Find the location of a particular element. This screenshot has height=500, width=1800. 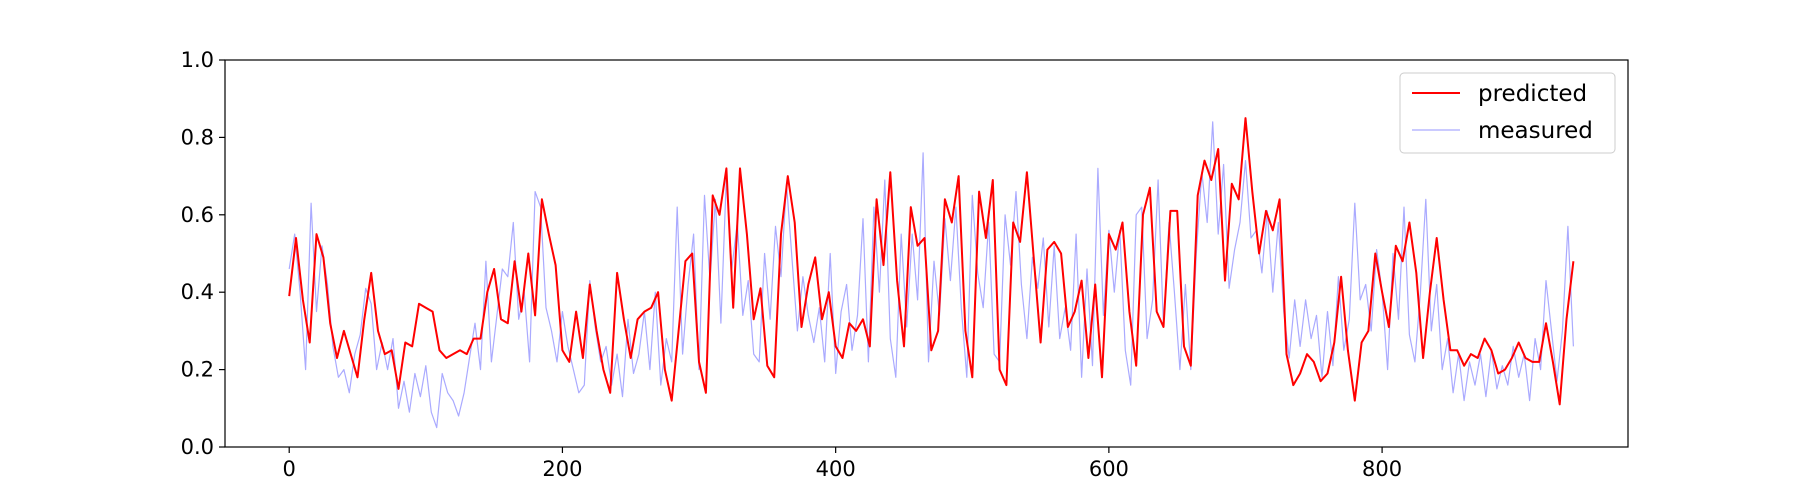

x-tick-label: 800 is located at coordinates (1382, 469).